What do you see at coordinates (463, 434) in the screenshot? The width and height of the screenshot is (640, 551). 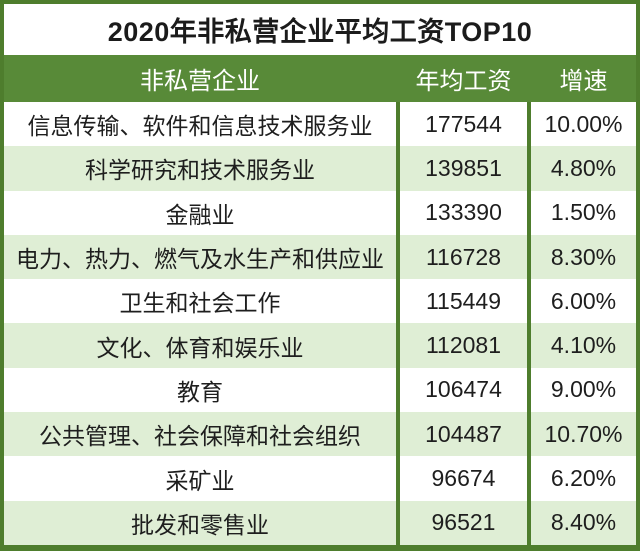 I see `wage-cell: 104487` at bounding box center [463, 434].